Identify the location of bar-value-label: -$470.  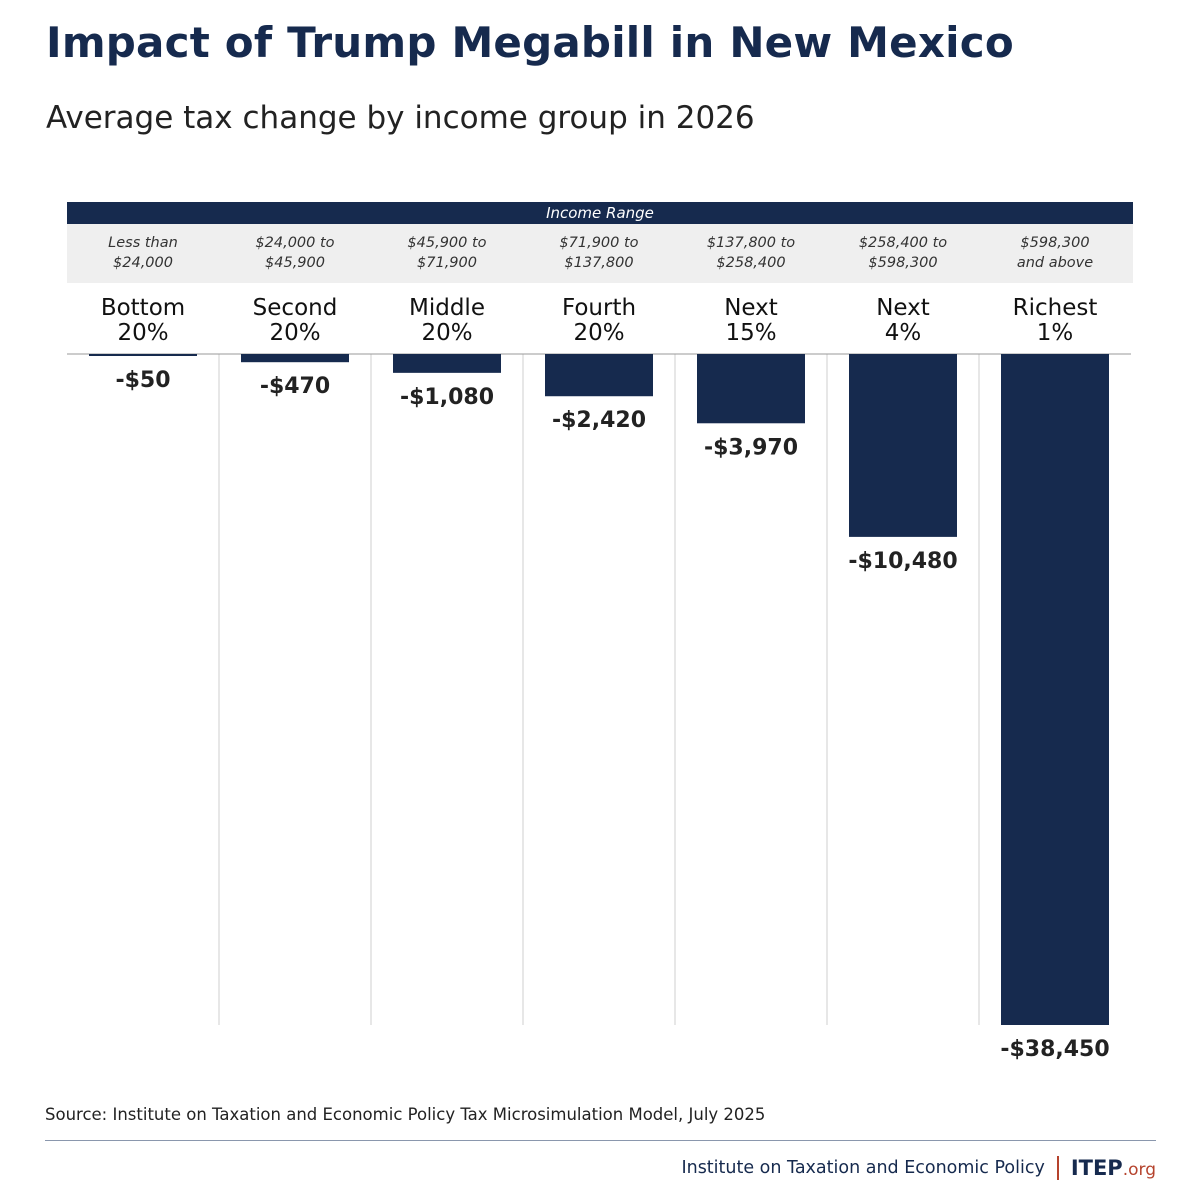
(295, 386).